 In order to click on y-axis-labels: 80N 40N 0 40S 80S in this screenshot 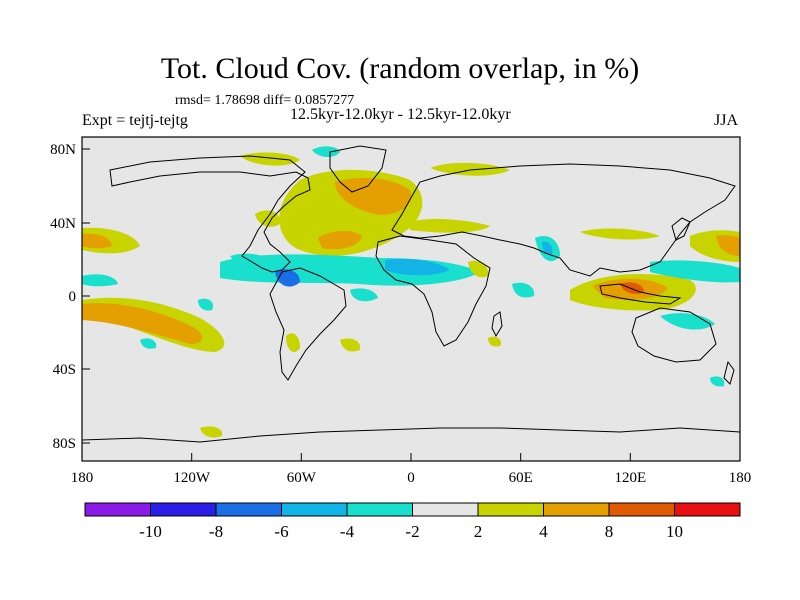, I will do `click(63, 297)`.